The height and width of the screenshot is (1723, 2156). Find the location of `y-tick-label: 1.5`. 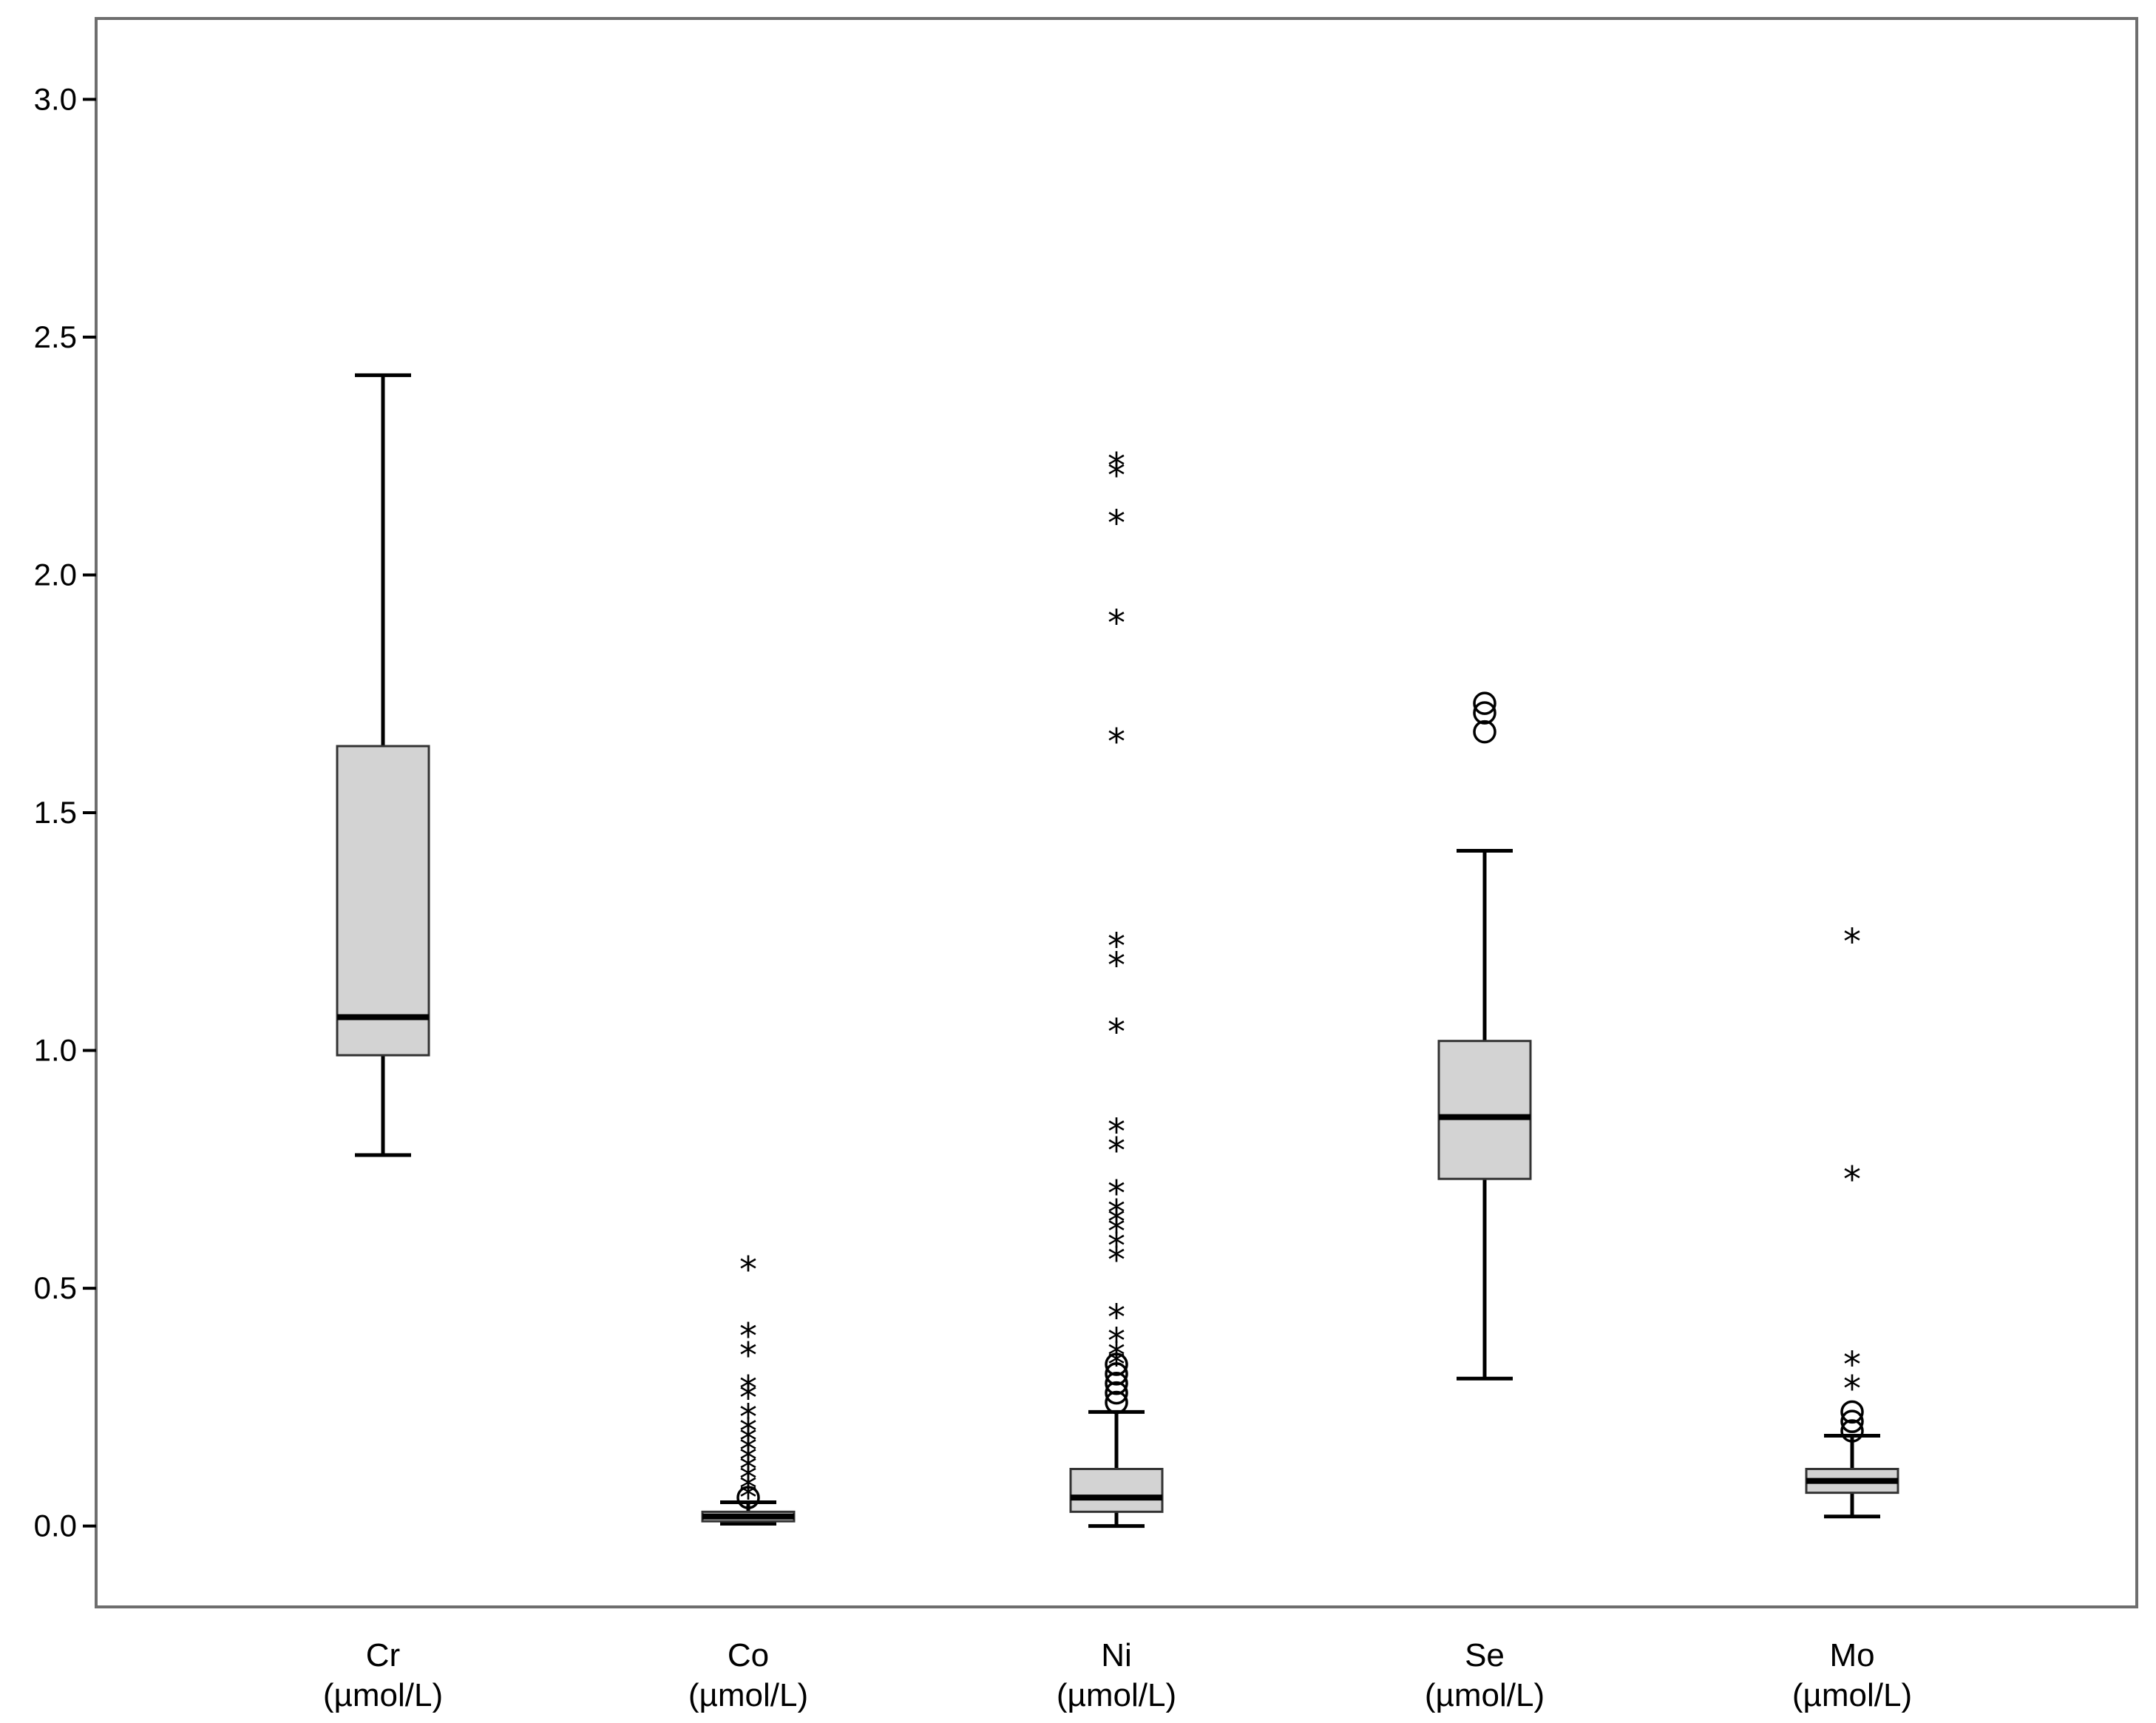

y-tick-label: 1.5 is located at coordinates (55, 813).